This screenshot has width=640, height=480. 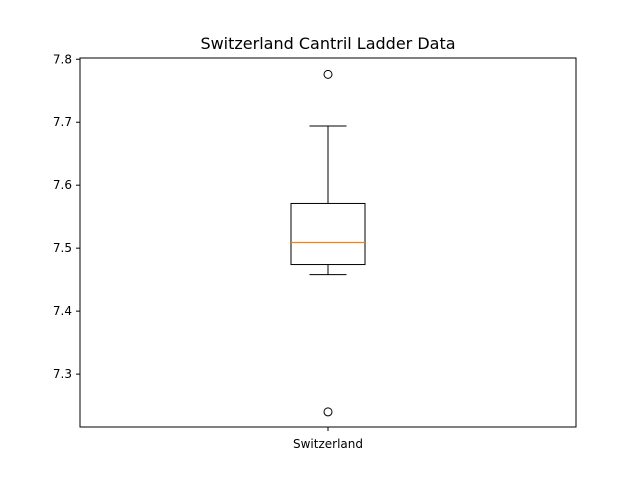 What do you see at coordinates (62, 311) in the screenshot?
I see `y-tick-label: 7.4` at bounding box center [62, 311].